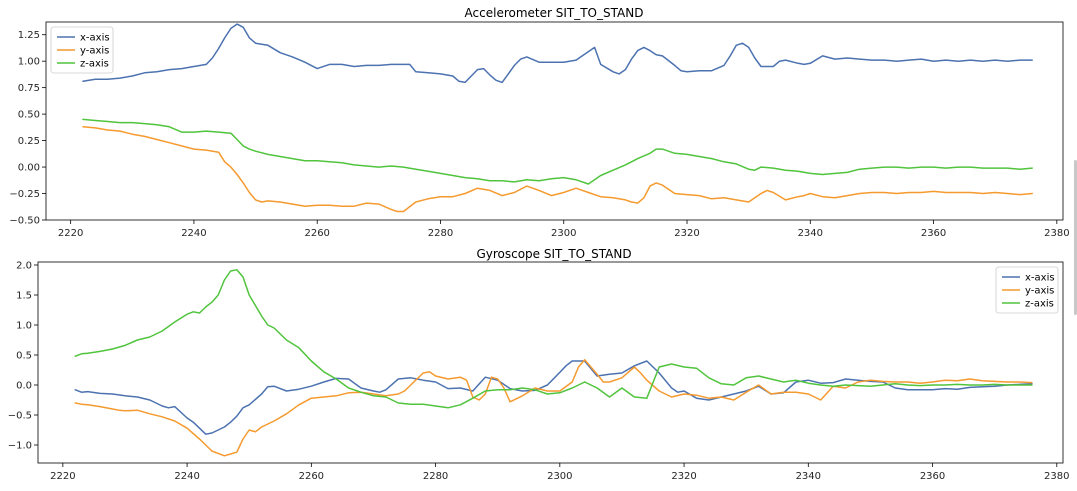  Describe the element at coordinates (29, 168) in the screenshot. I see `y-tick-label: 0.00` at that location.